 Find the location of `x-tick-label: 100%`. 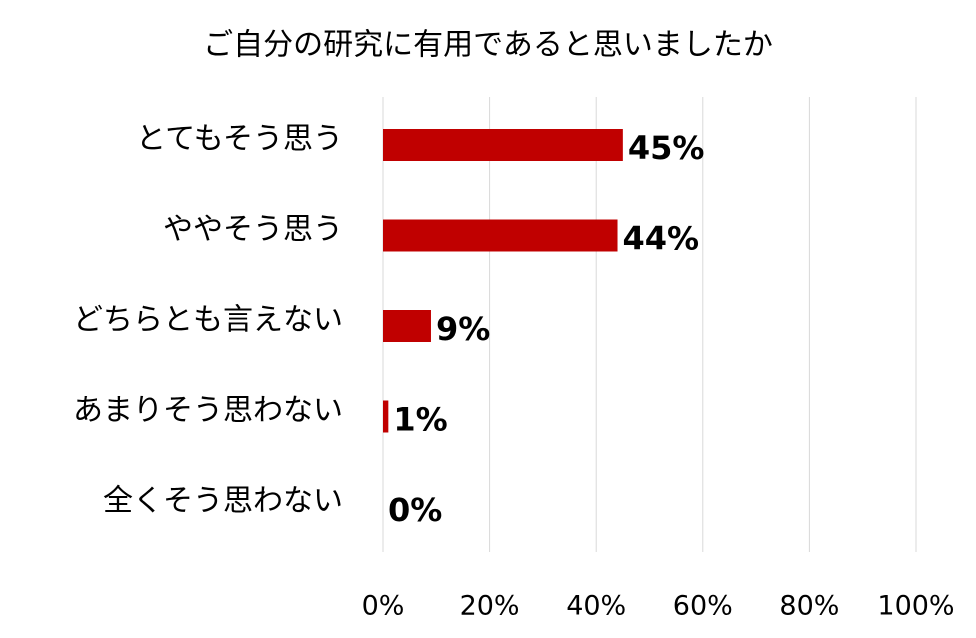

x-tick-label: 100% is located at coordinates (915, 606).